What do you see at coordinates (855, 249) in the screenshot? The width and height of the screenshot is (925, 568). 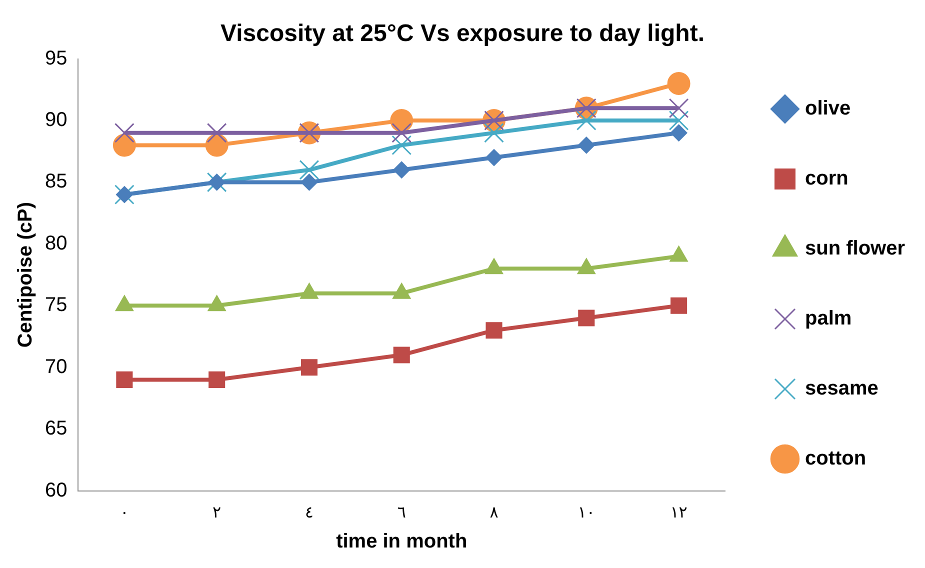 I see `legend-label: sun flower` at bounding box center [855, 249].